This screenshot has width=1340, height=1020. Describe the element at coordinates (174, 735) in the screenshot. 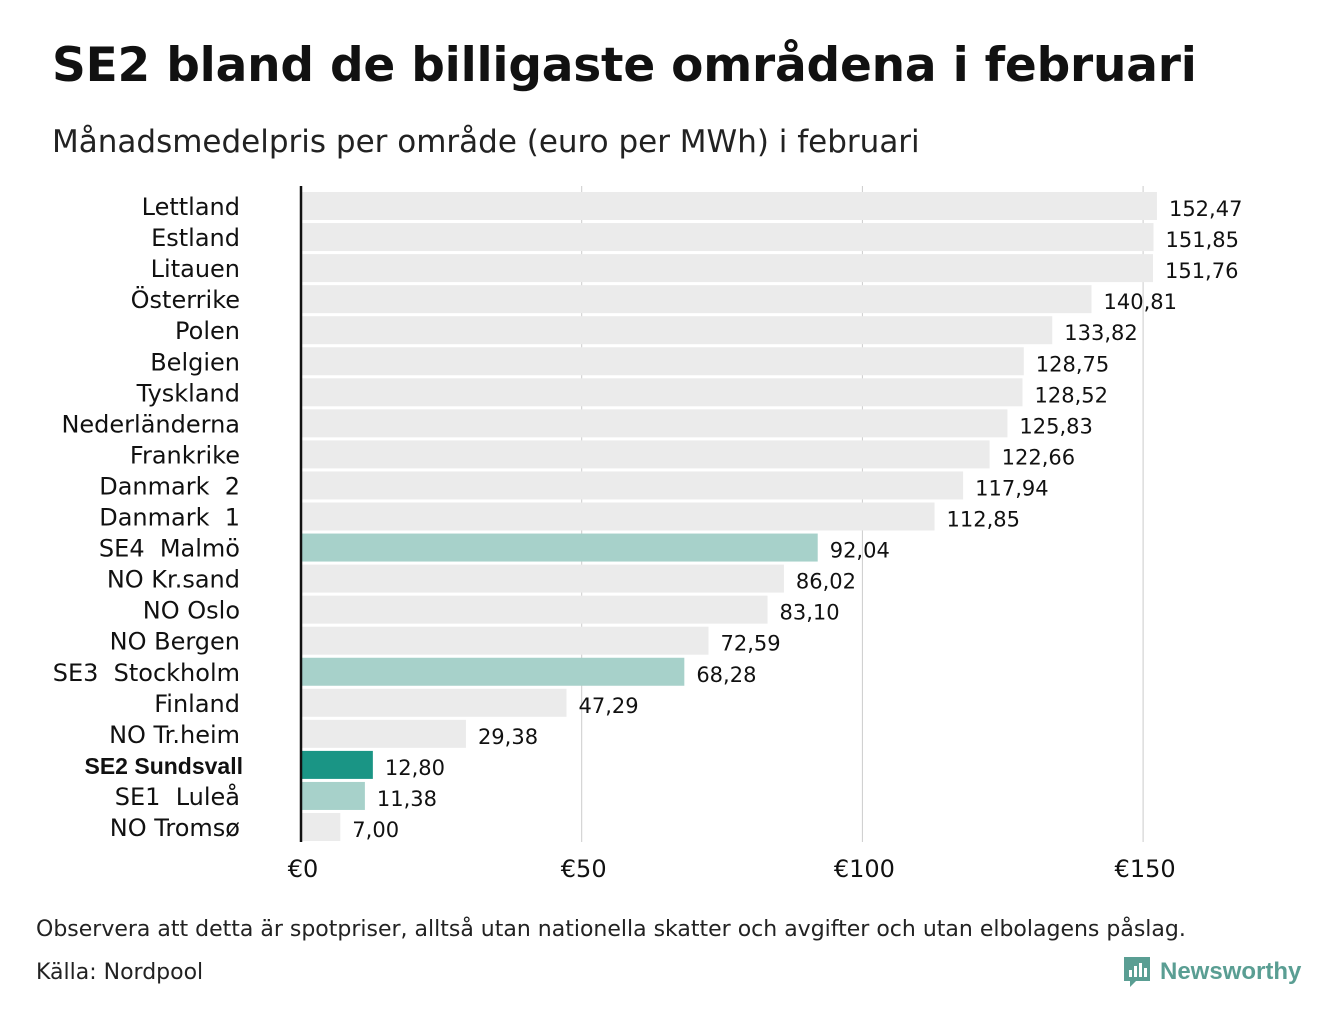

I see `category-label: NO Tr.heim` at that location.